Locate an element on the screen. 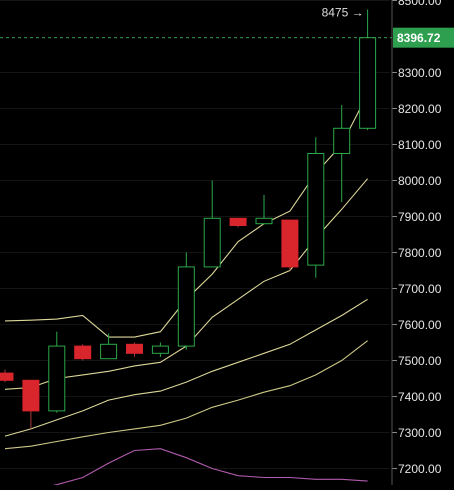  y-tick-label: 7500.00 is located at coordinates (420, 361).